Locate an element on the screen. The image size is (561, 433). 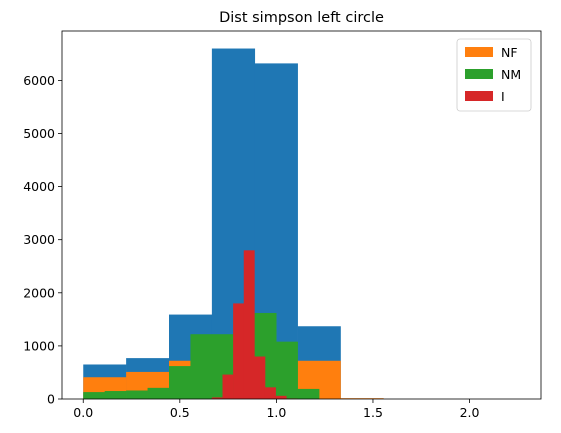
x-tick-label: 0.0 is located at coordinates (83, 412).